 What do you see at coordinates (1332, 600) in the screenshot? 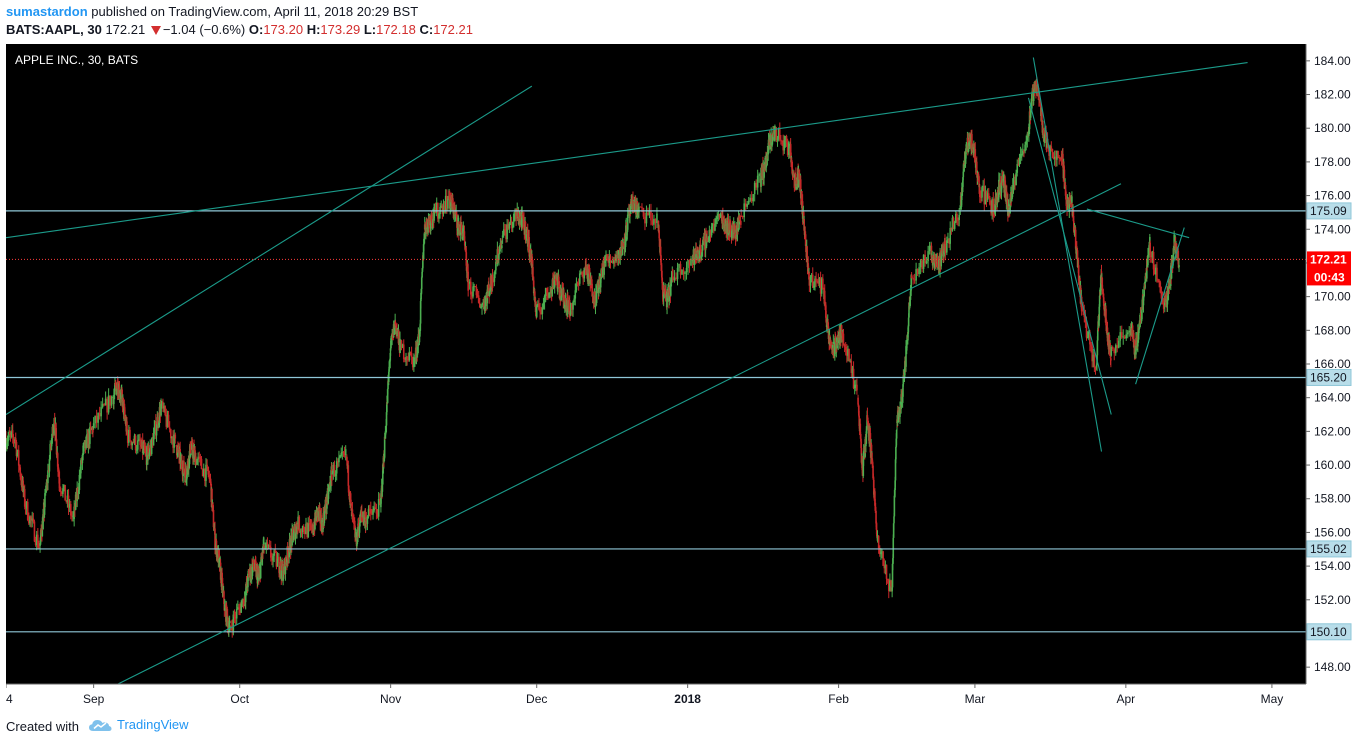
I see `price-tick-label: 152.00` at bounding box center [1332, 600].